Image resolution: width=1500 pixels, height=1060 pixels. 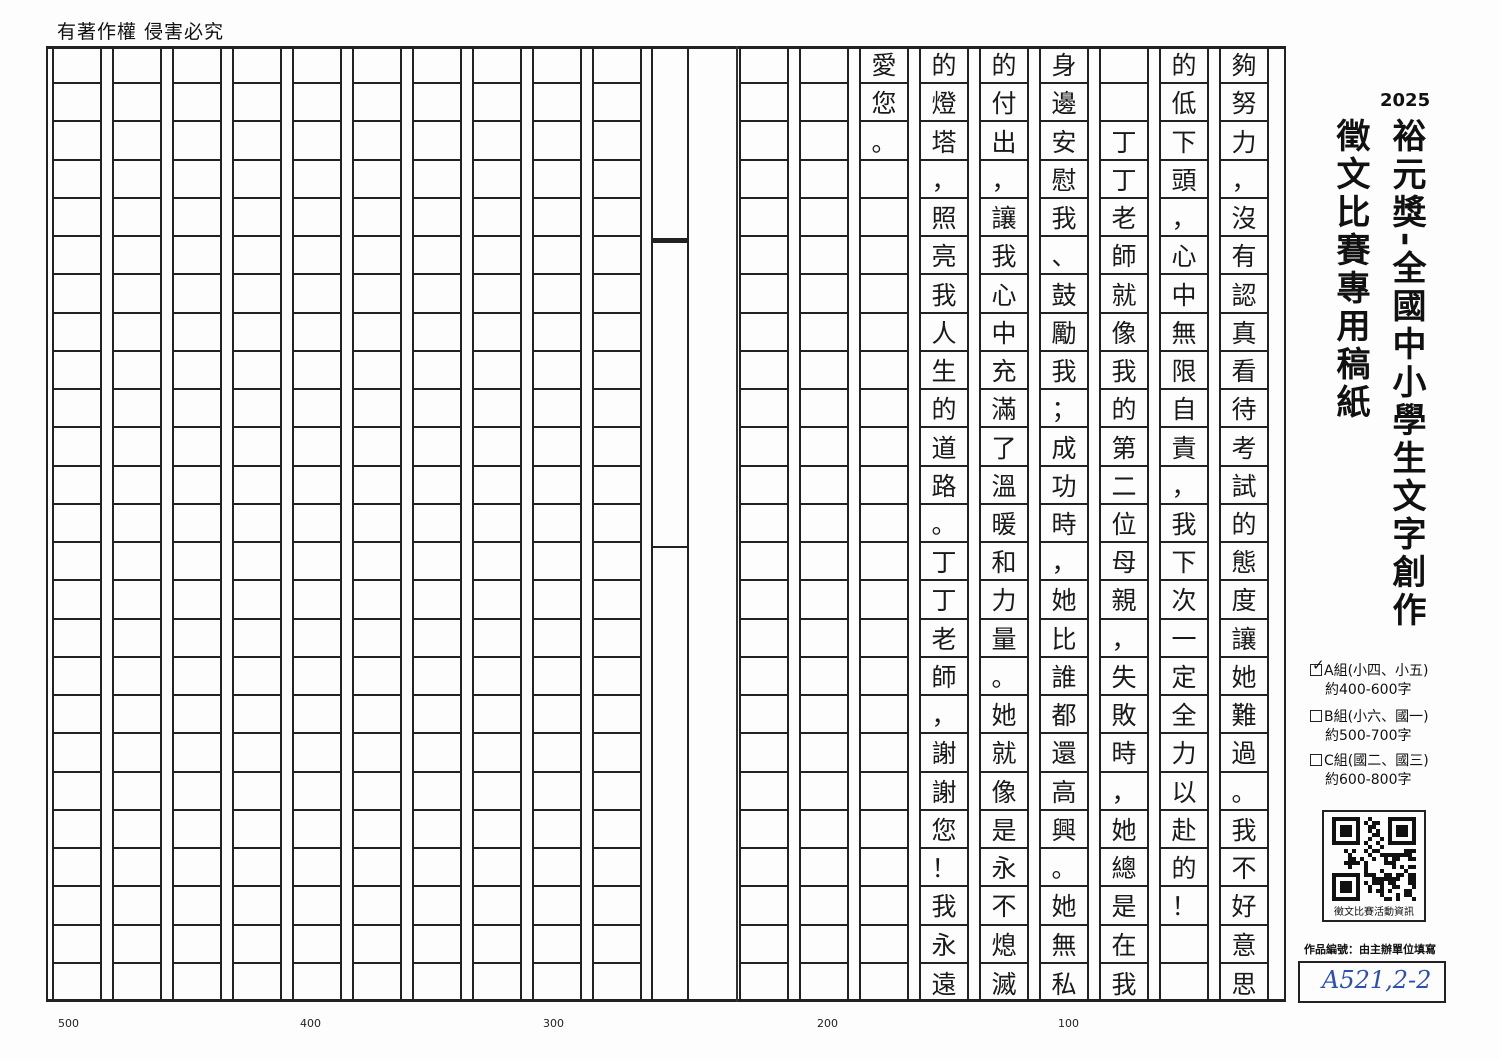 What do you see at coordinates (1244, 294) in the screenshot?
I see `grid-cell: 認` at bounding box center [1244, 294].